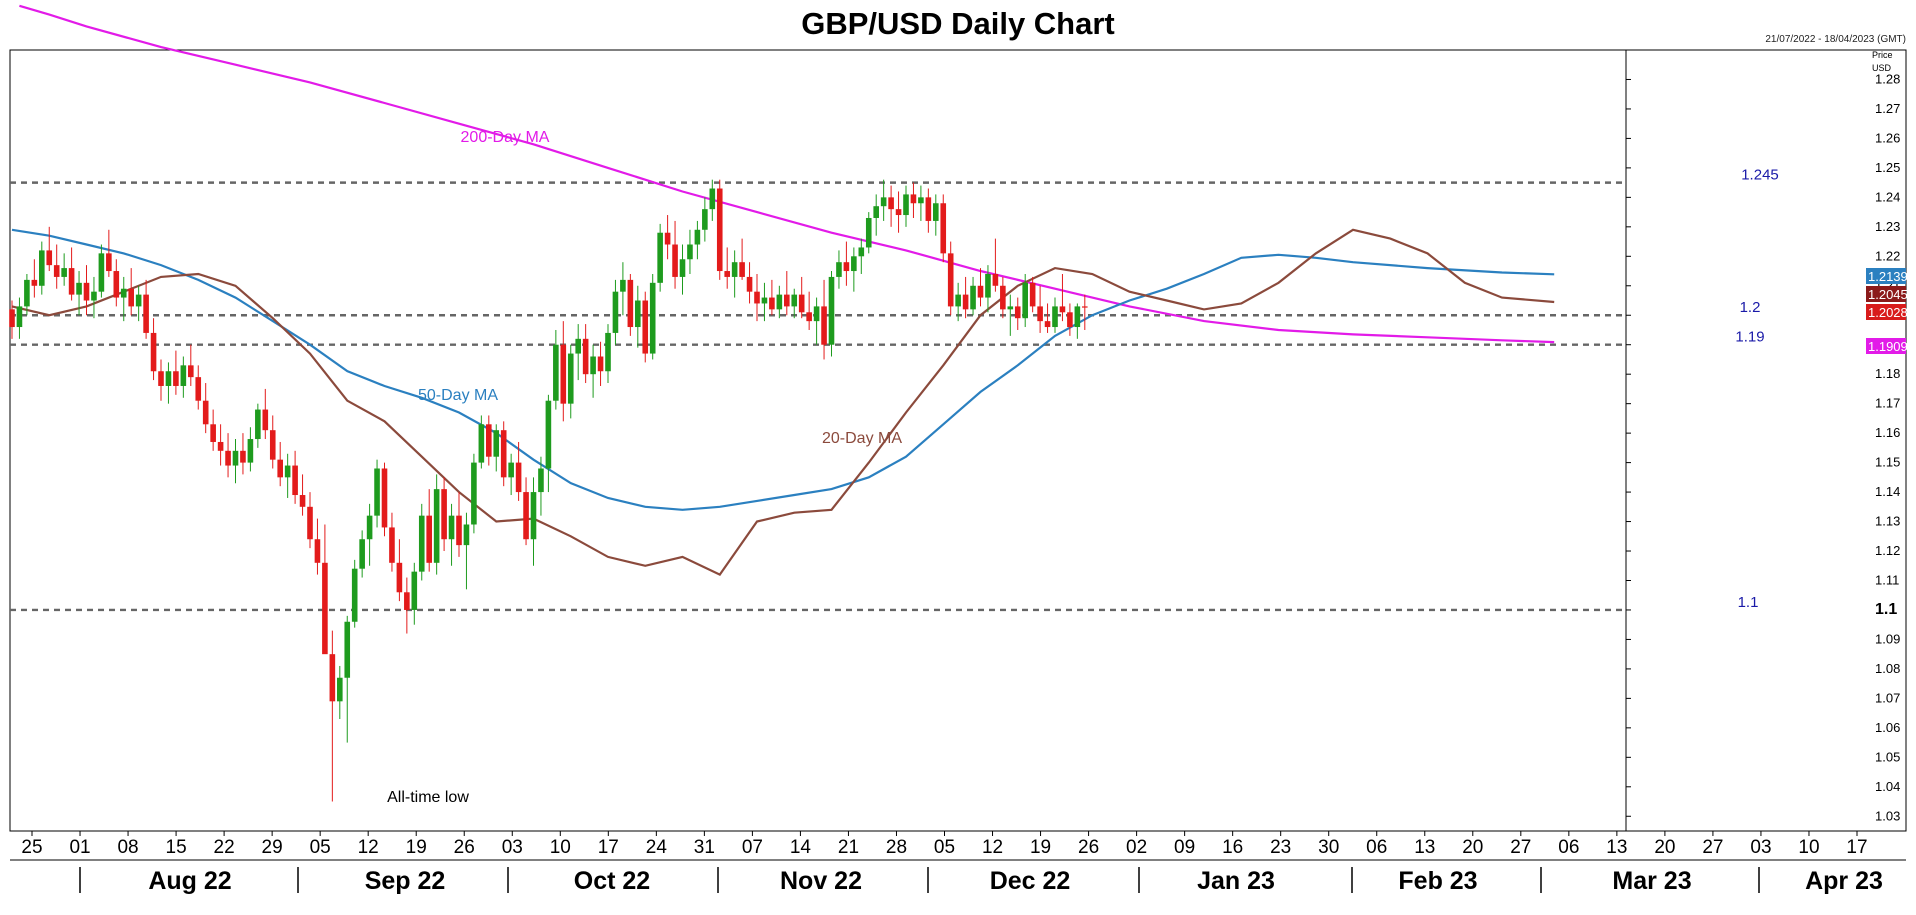 Image resolution: width=1916 pixels, height=915 pixels. I want to click on chart-title: GBP/USD Daily Chart, so click(958, 23).